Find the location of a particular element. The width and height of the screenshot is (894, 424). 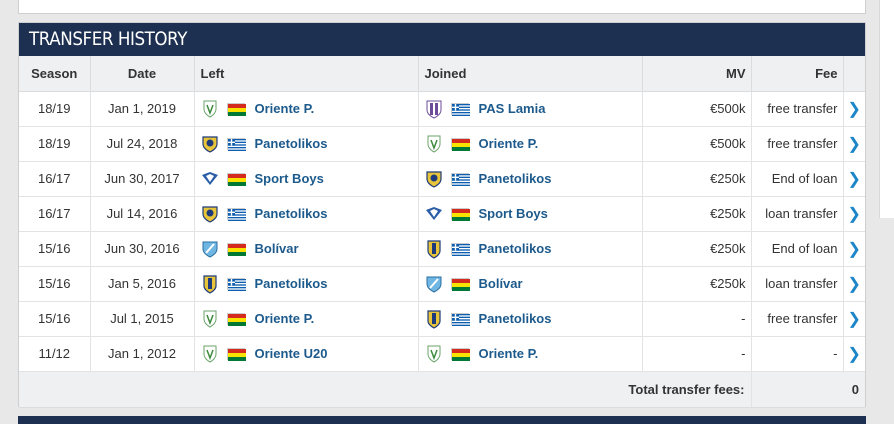

next-section-header is located at coordinates (442, 420).